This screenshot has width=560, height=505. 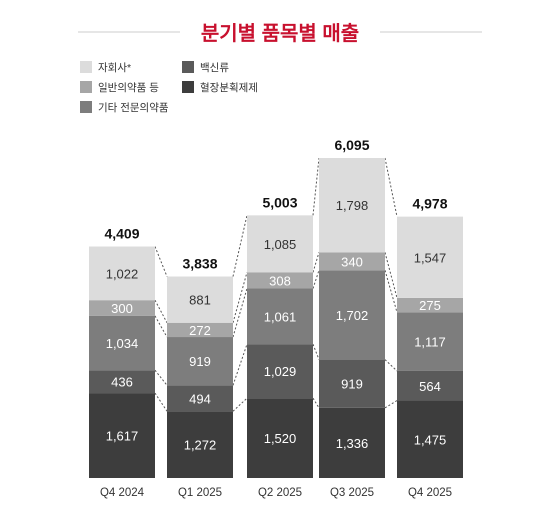 What do you see at coordinates (128, 87) in the screenshot?
I see `legend-label-2: 일반의약품 등` at bounding box center [128, 87].